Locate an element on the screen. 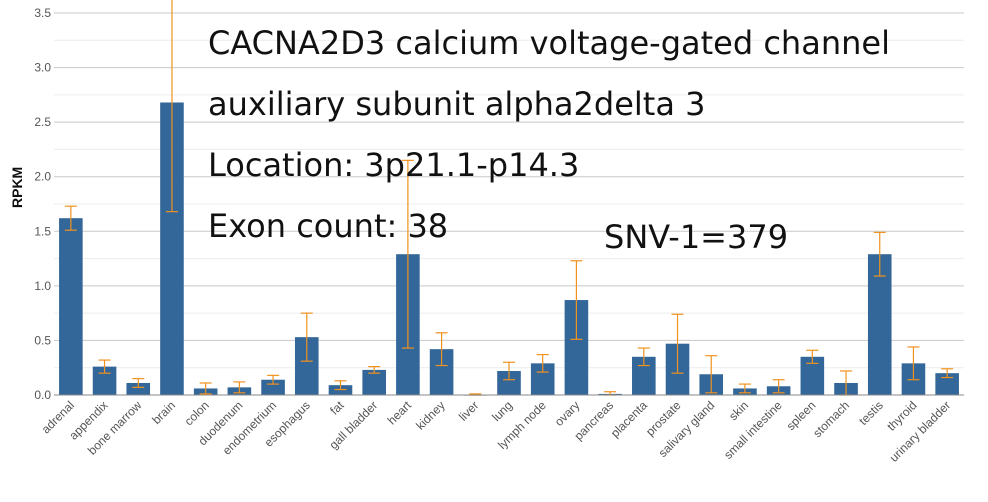  x-tick-label: kidney is located at coordinates (430, 415).